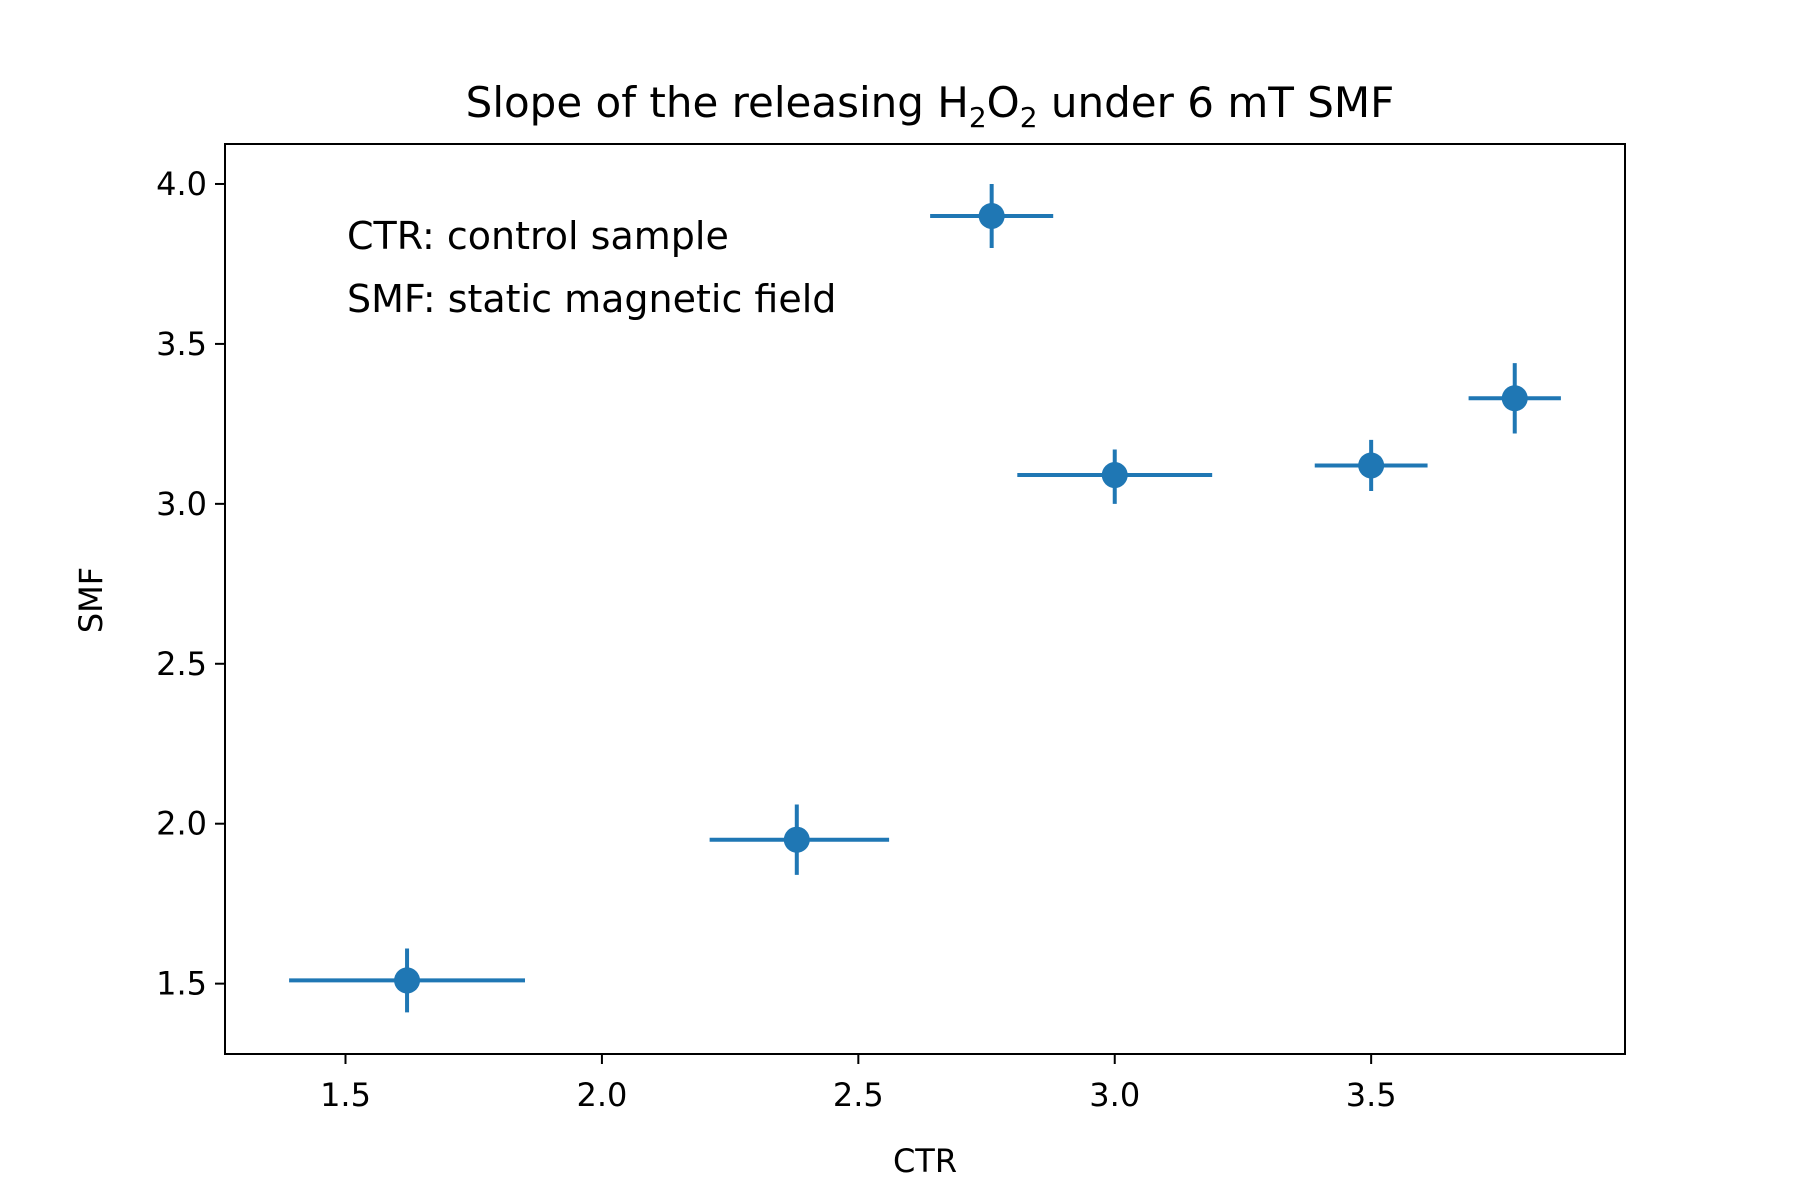 The height and width of the screenshot is (1200, 1800). I want to click on y-tick-label: 3.0, so click(181, 504).